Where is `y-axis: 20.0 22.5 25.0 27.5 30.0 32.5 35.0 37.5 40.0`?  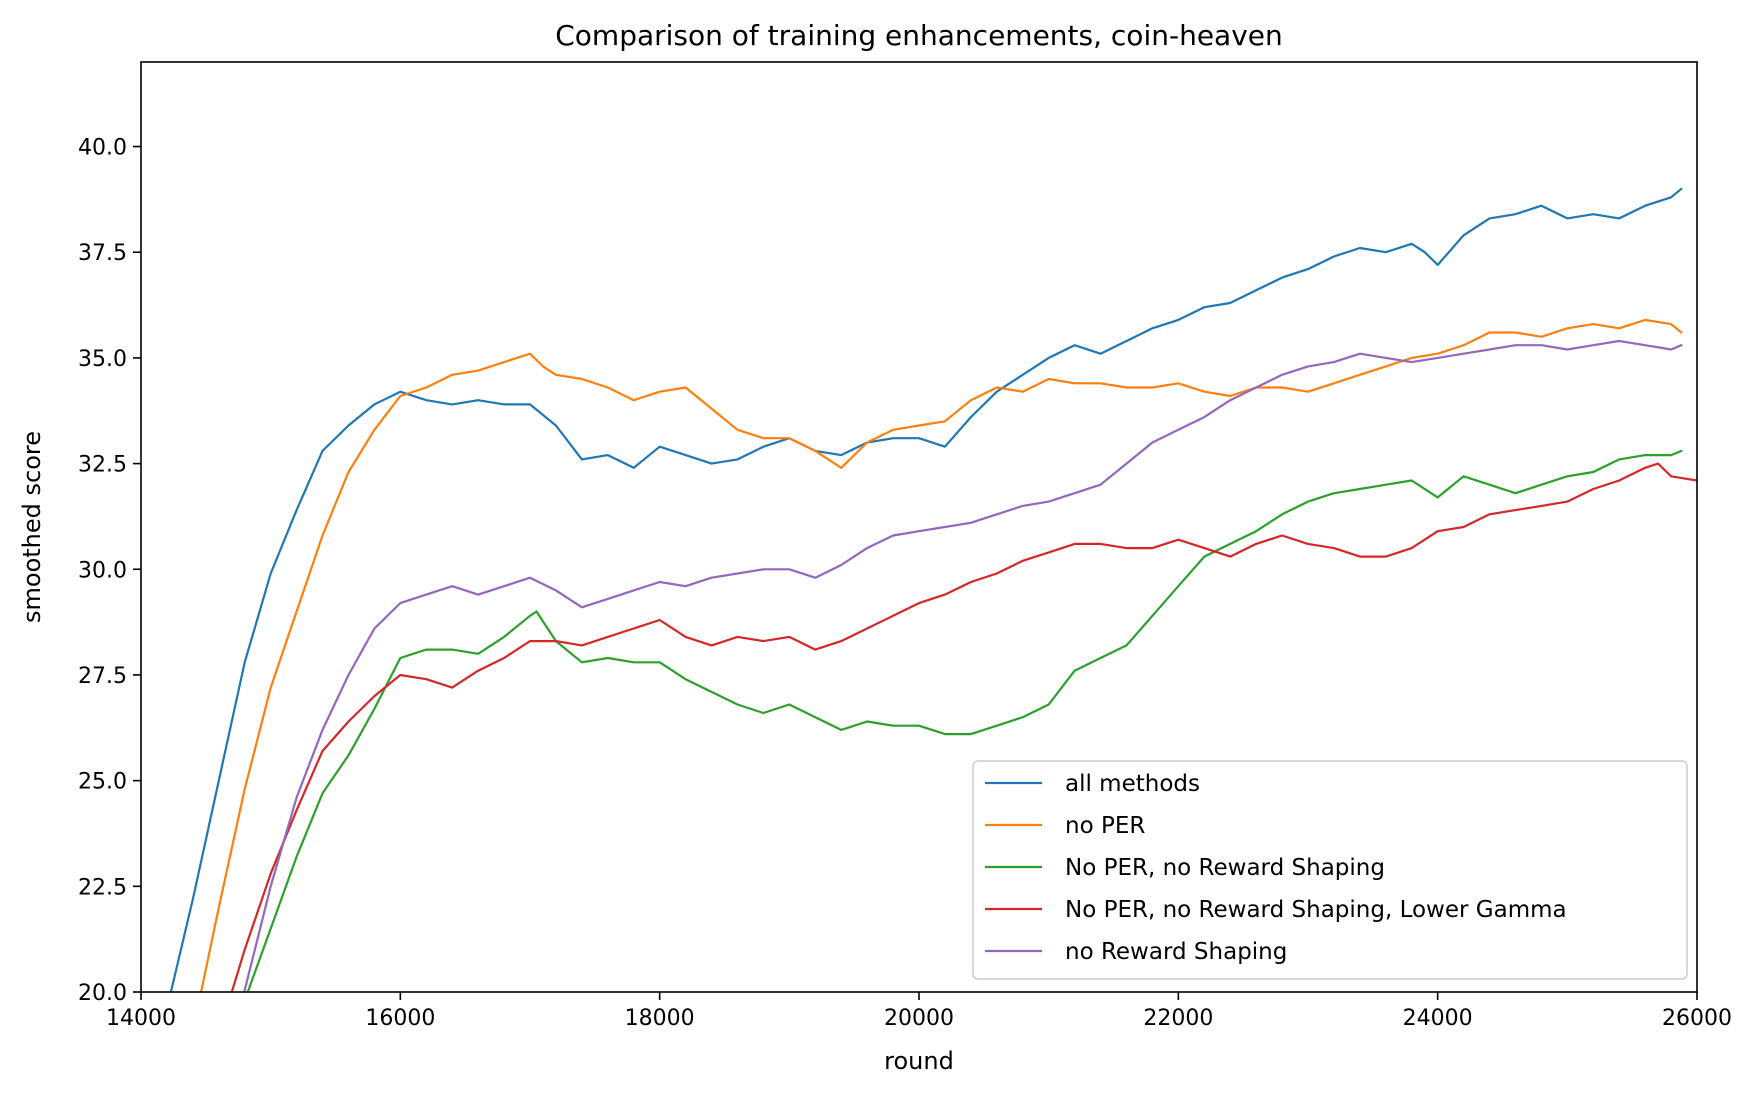 y-axis: 20.0 22.5 25.0 27.5 30.0 32.5 35.0 37.5 40.0 is located at coordinates (109, 571).